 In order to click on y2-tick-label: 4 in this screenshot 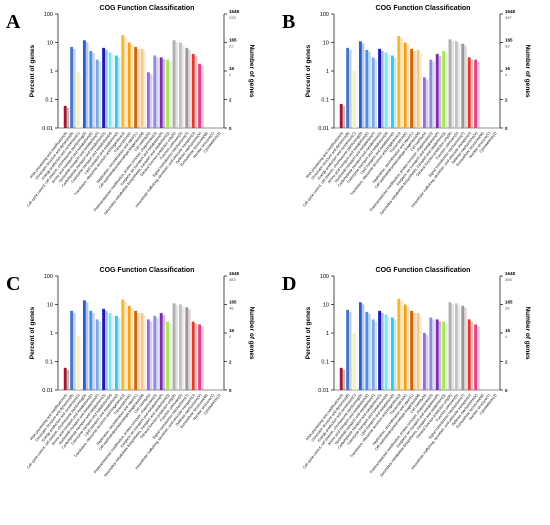, I will do `click(230, 336)`.